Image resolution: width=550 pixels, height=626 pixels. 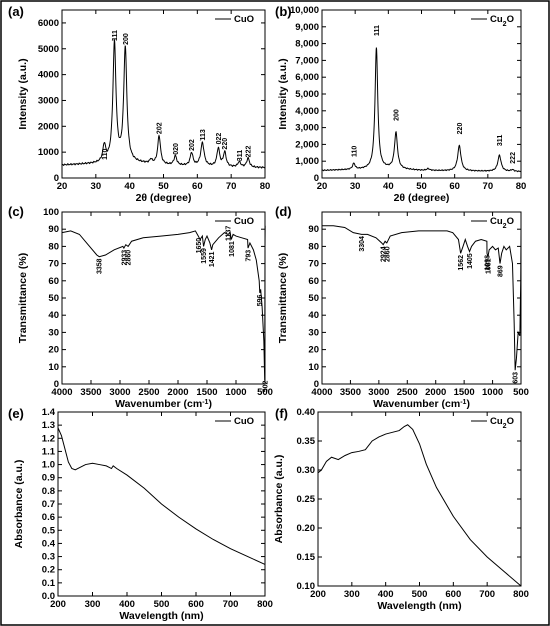 What do you see at coordinates (129, 186) in the screenshot?
I see `x-tick-label-a: 40` at bounding box center [129, 186].